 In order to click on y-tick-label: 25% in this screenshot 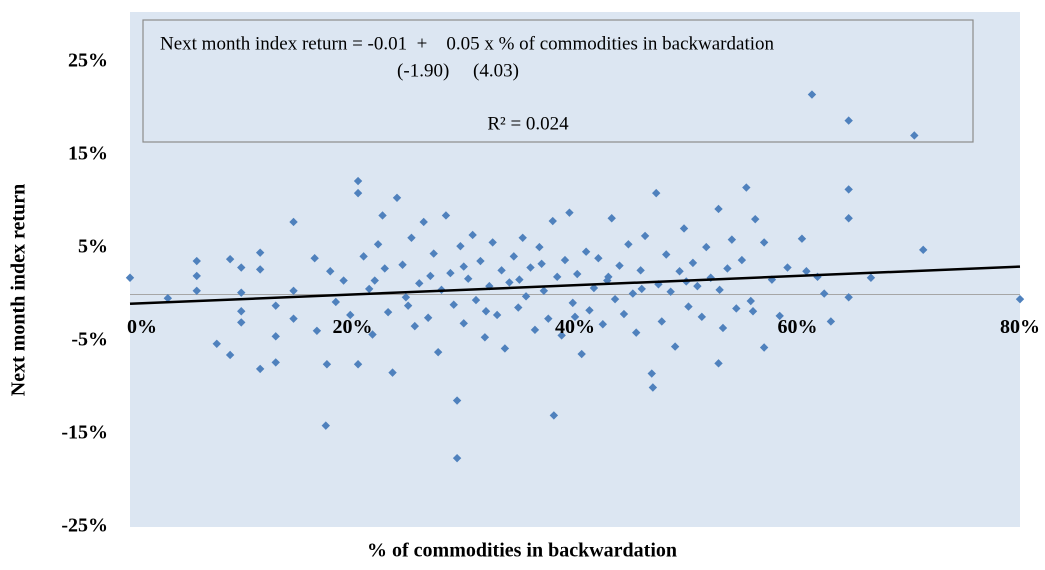, I will do `click(88, 61)`.